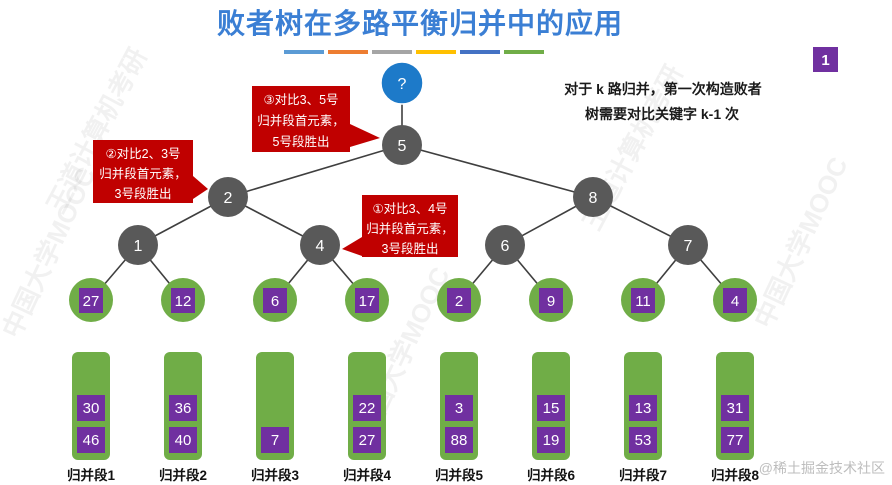 The width and height of the screenshot is (892, 485). I want to click on k-way-note-line: 对于 k 路归并，第一次构造败者, so click(663, 89).